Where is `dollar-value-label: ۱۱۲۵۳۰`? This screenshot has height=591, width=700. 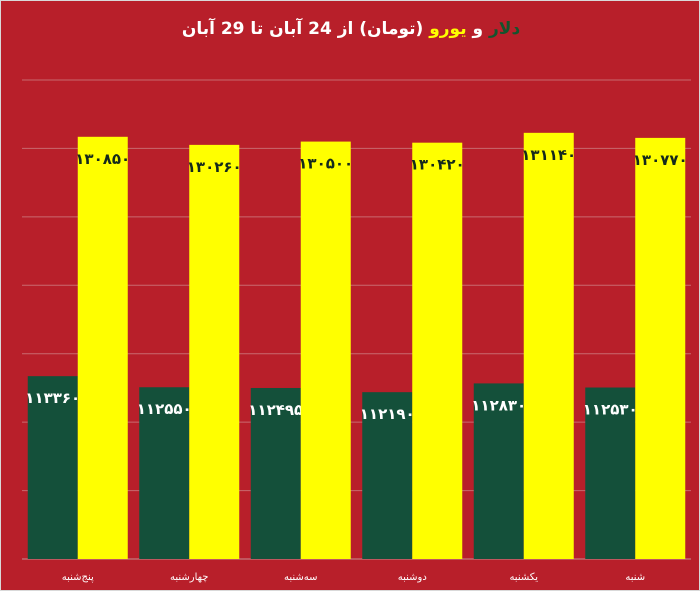 dollar-value-label: ۱۱۲۵۳۰ is located at coordinates (610, 410).